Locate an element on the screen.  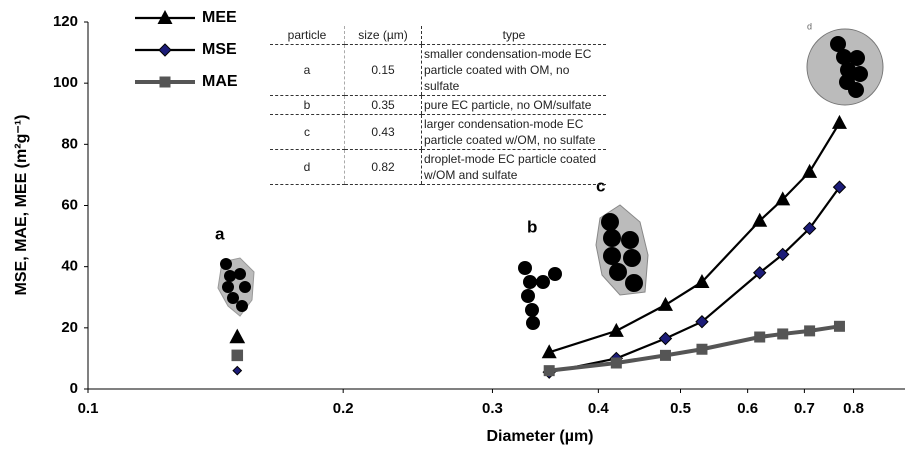
x-tick-label: 0.7 is located at coordinates (804, 408).